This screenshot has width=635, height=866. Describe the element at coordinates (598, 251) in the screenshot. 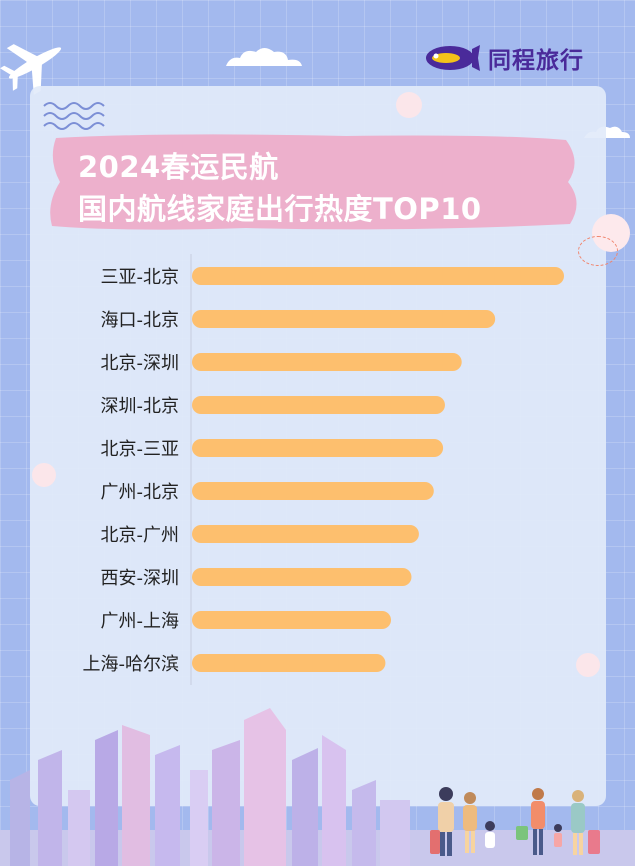

I see `decor-ring` at that location.